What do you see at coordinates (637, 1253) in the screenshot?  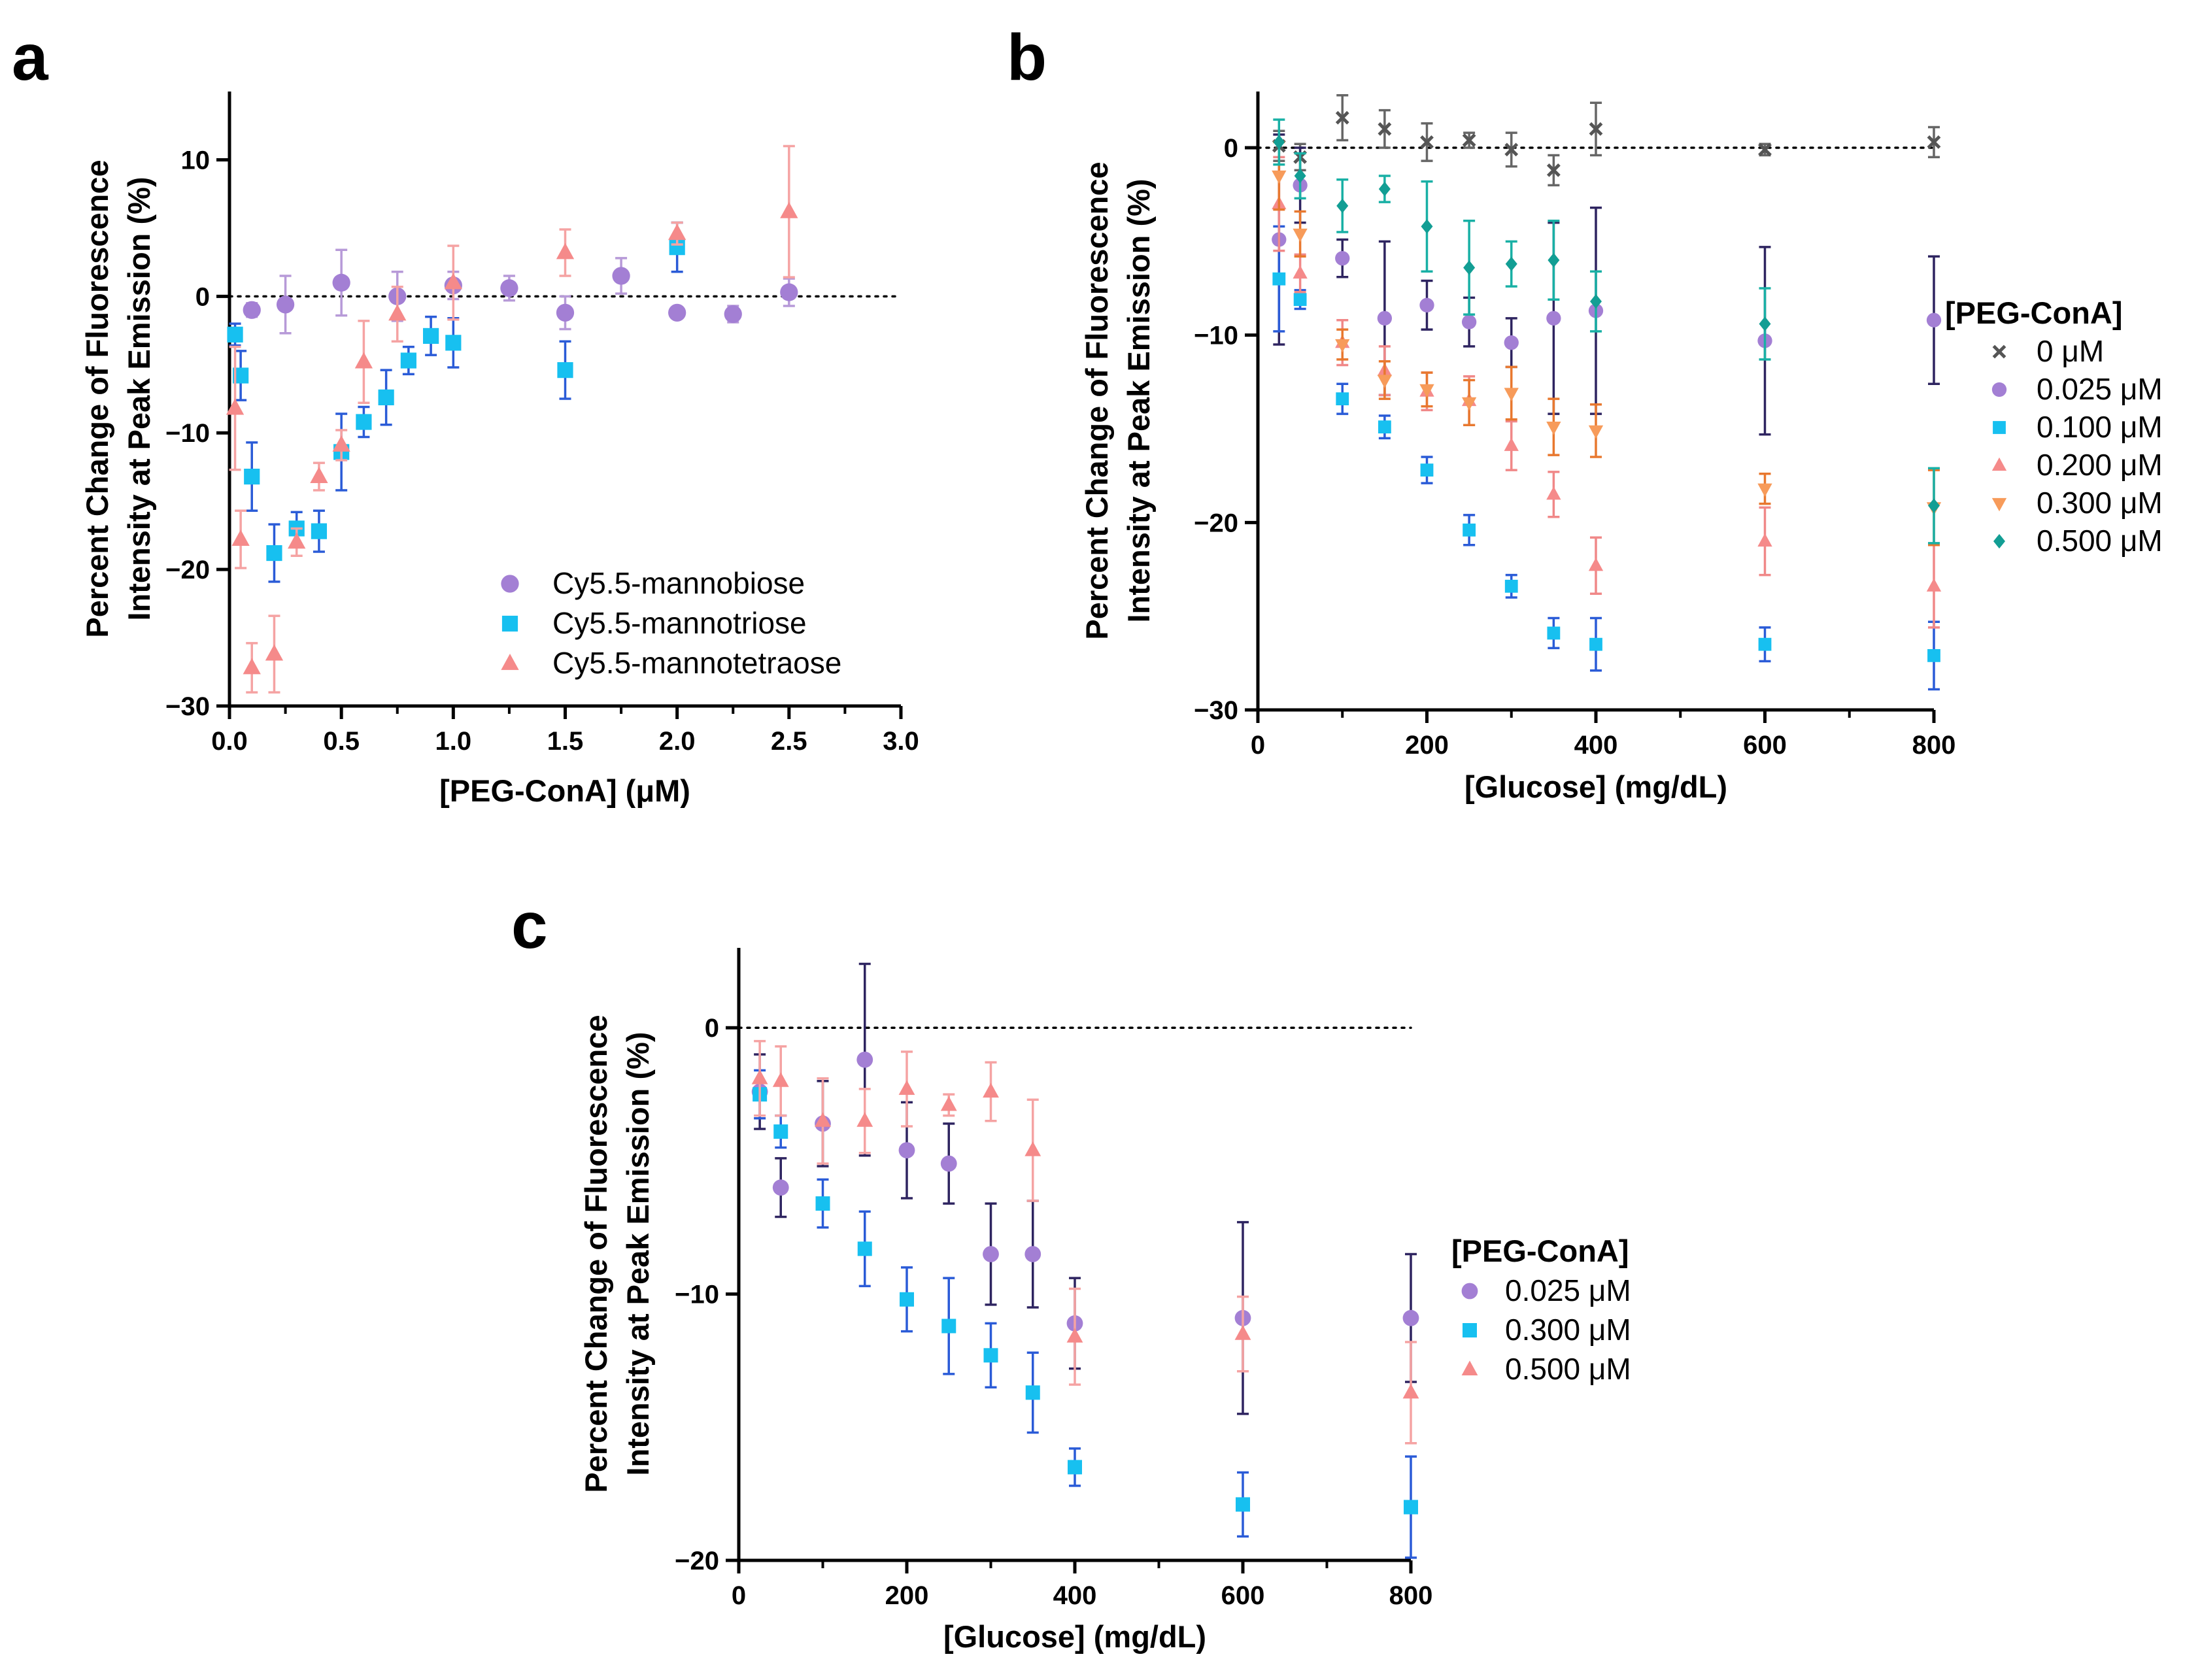 I see `panel-c-y-axis-title-line: Intensity at Peak Emission (%)` at bounding box center [637, 1253].